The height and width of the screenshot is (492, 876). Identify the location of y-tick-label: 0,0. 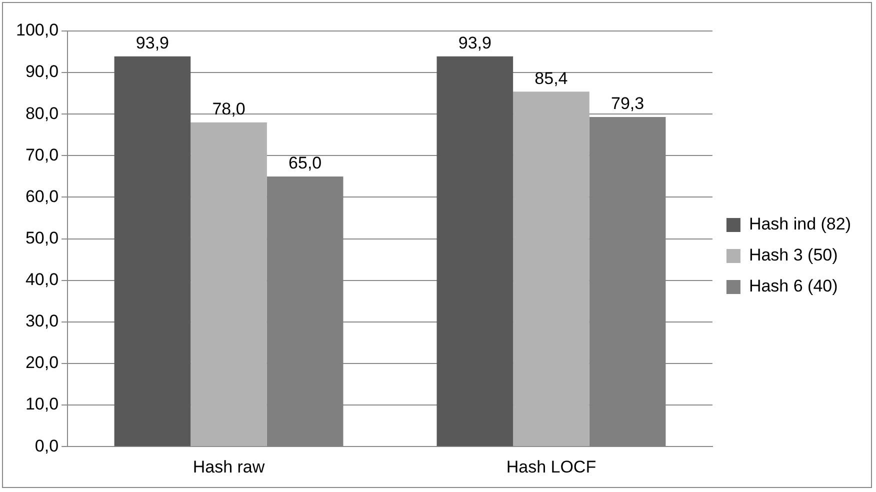
(46, 446).